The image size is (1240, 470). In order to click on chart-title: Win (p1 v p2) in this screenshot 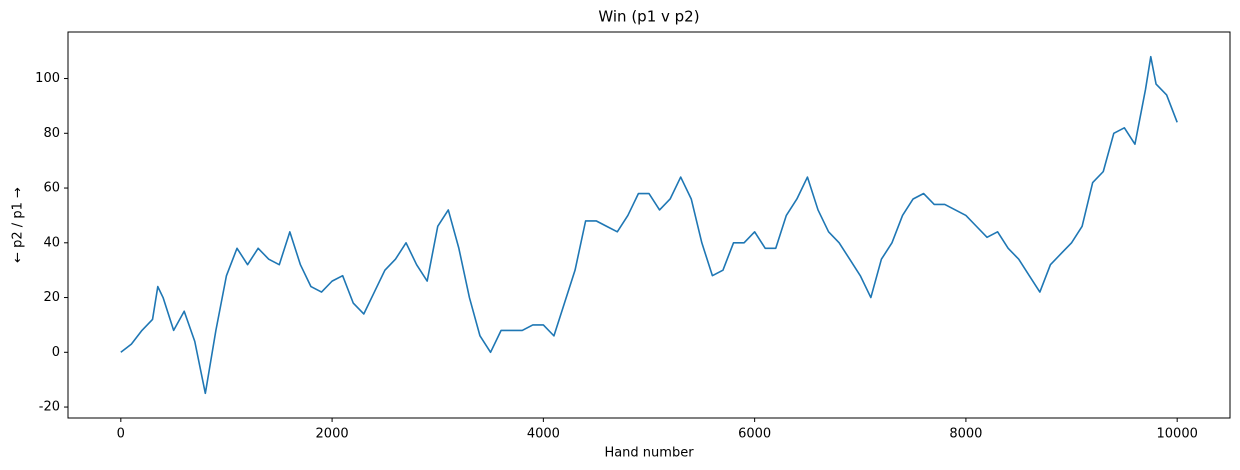, I will do `click(648, 17)`.